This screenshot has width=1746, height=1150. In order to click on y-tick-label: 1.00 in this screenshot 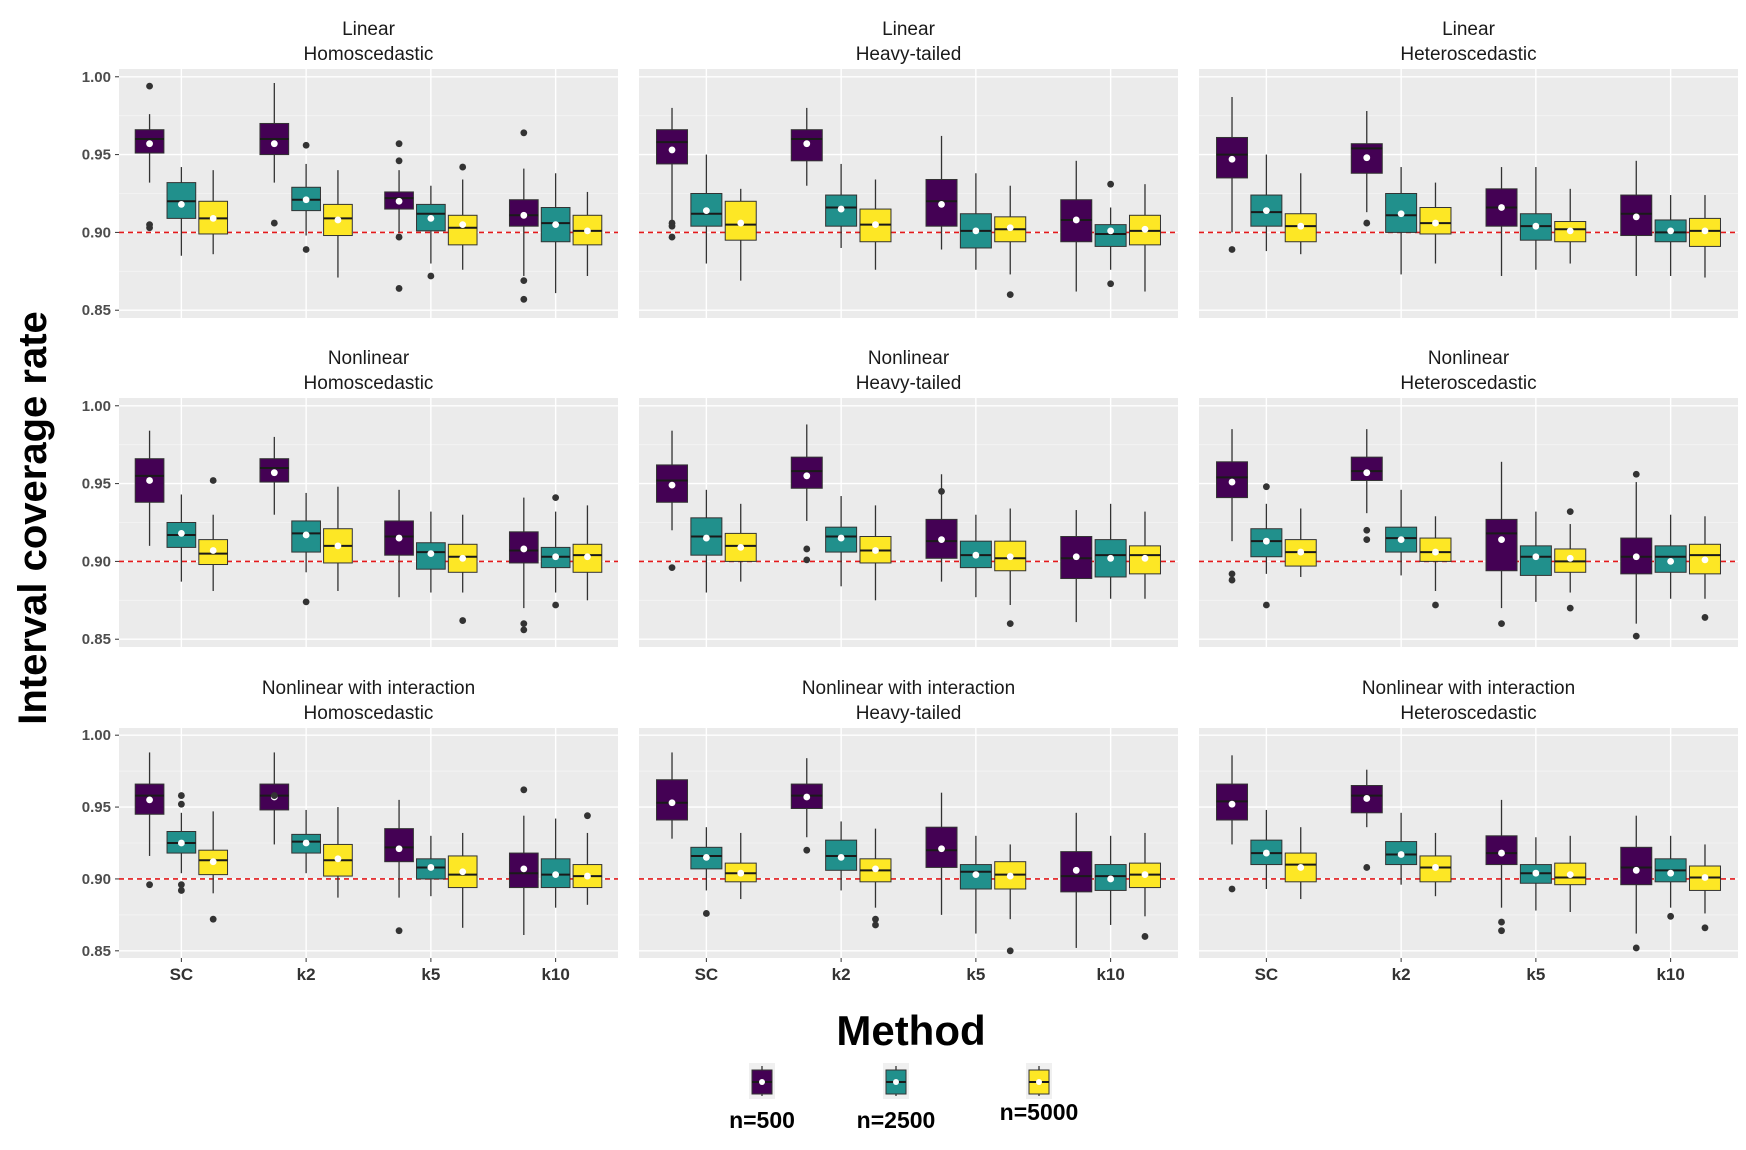, I will do `click(96, 406)`.